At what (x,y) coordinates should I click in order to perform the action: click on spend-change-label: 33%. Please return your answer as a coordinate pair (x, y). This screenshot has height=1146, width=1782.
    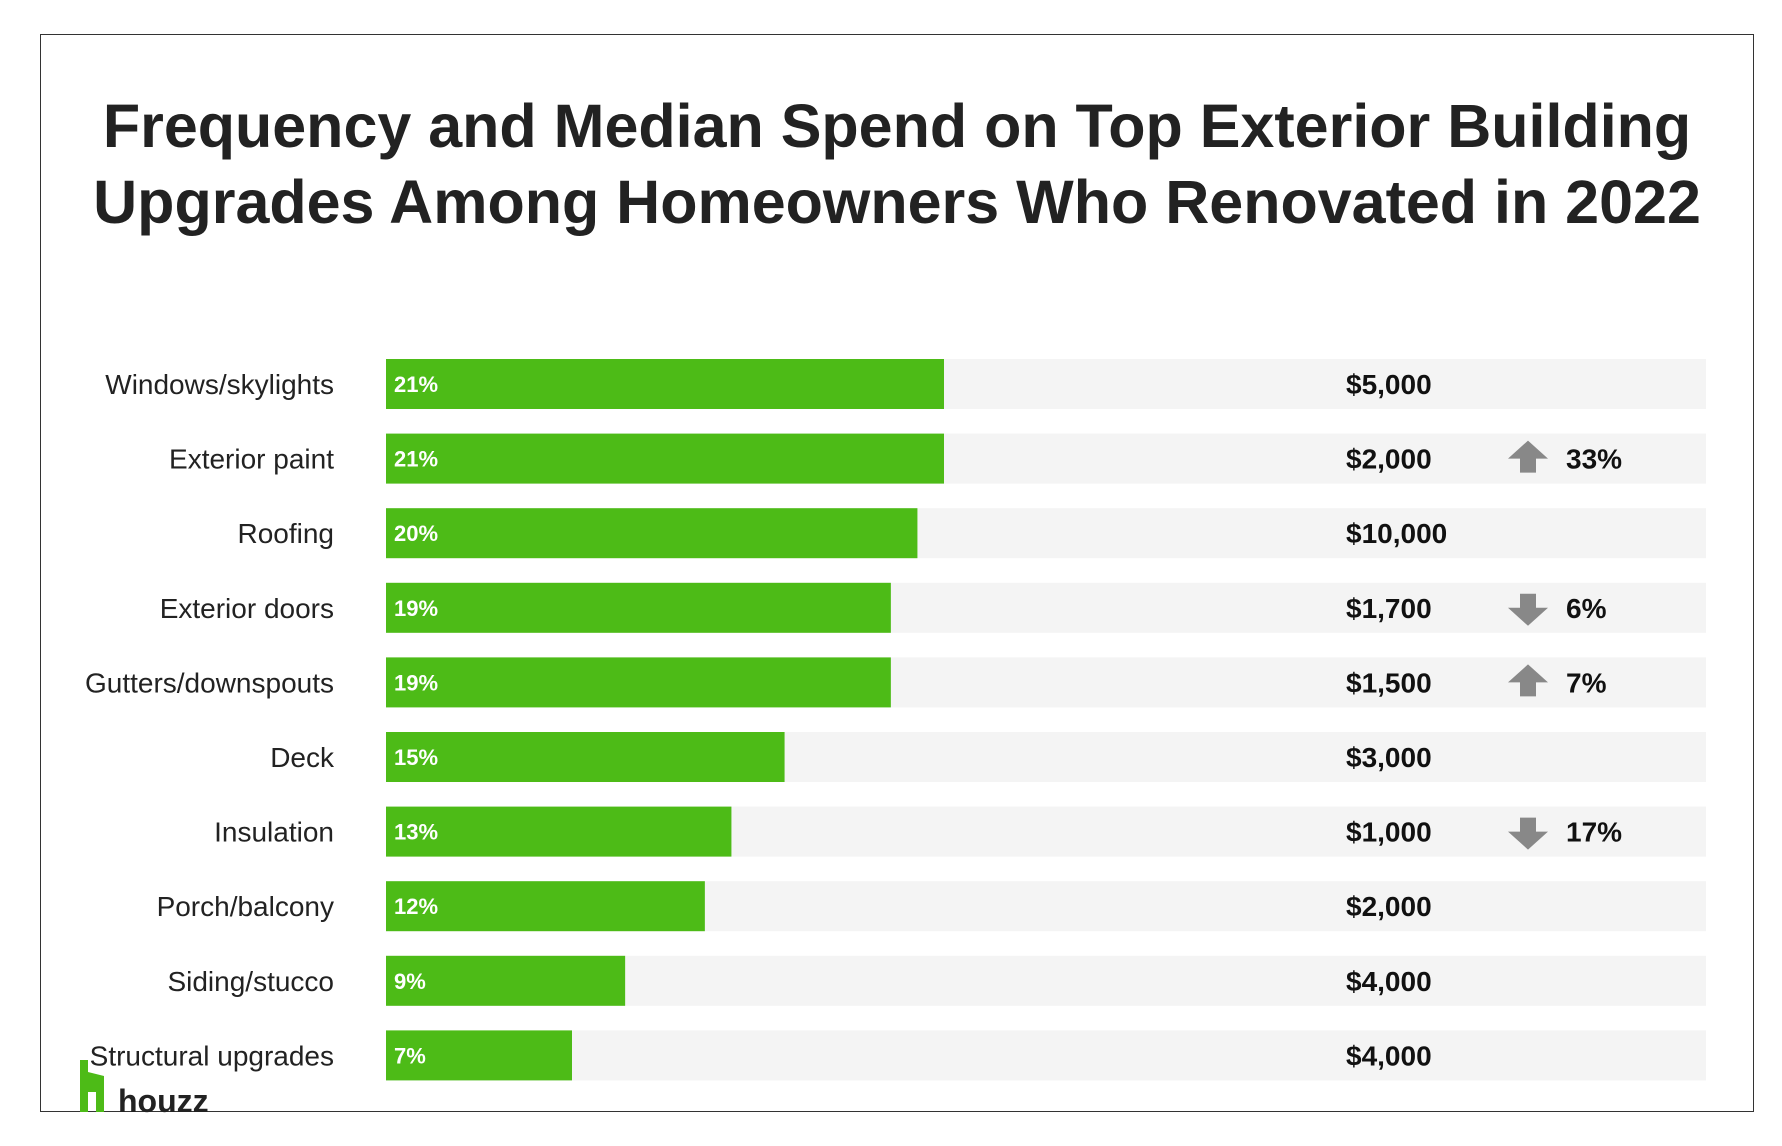
    Looking at the image, I should click on (1594, 459).